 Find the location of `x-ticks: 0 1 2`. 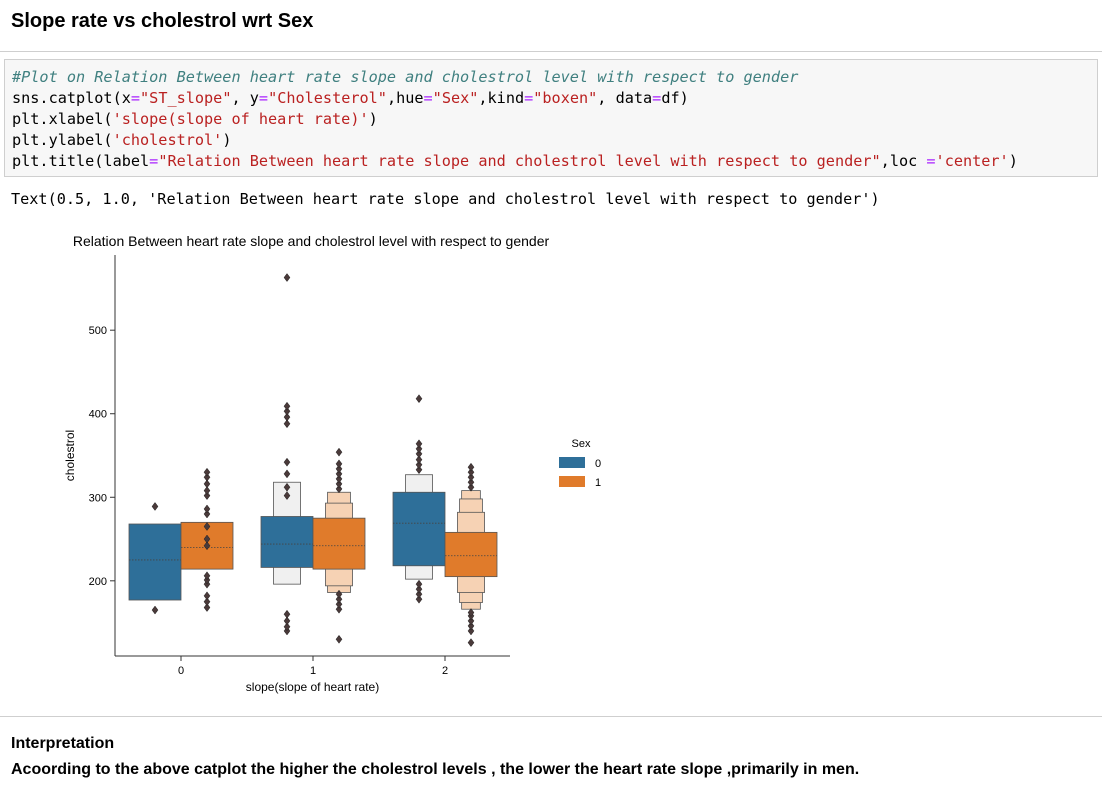

x-ticks: 0 1 2 is located at coordinates (313, 666).